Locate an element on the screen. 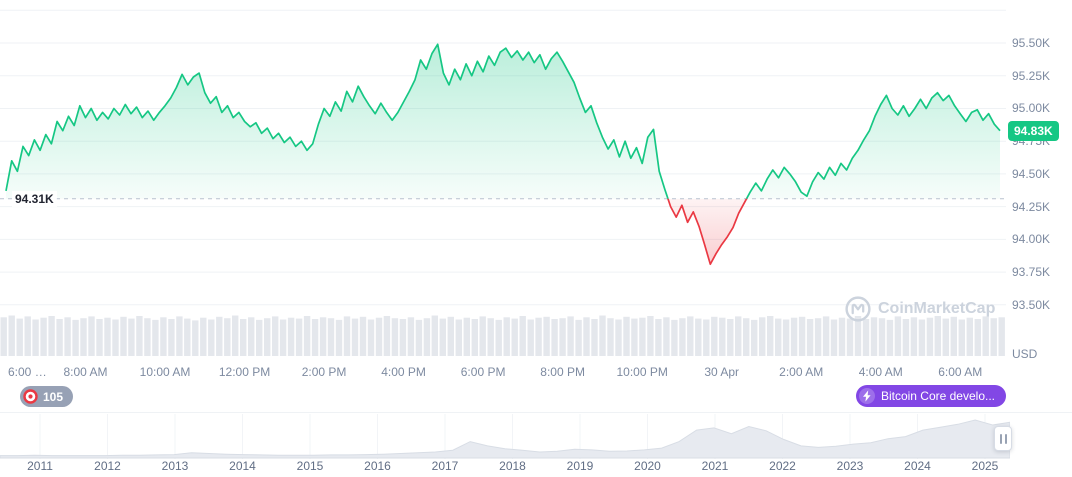  y-axis-label: 95.00K is located at coordinates (1031, 108).